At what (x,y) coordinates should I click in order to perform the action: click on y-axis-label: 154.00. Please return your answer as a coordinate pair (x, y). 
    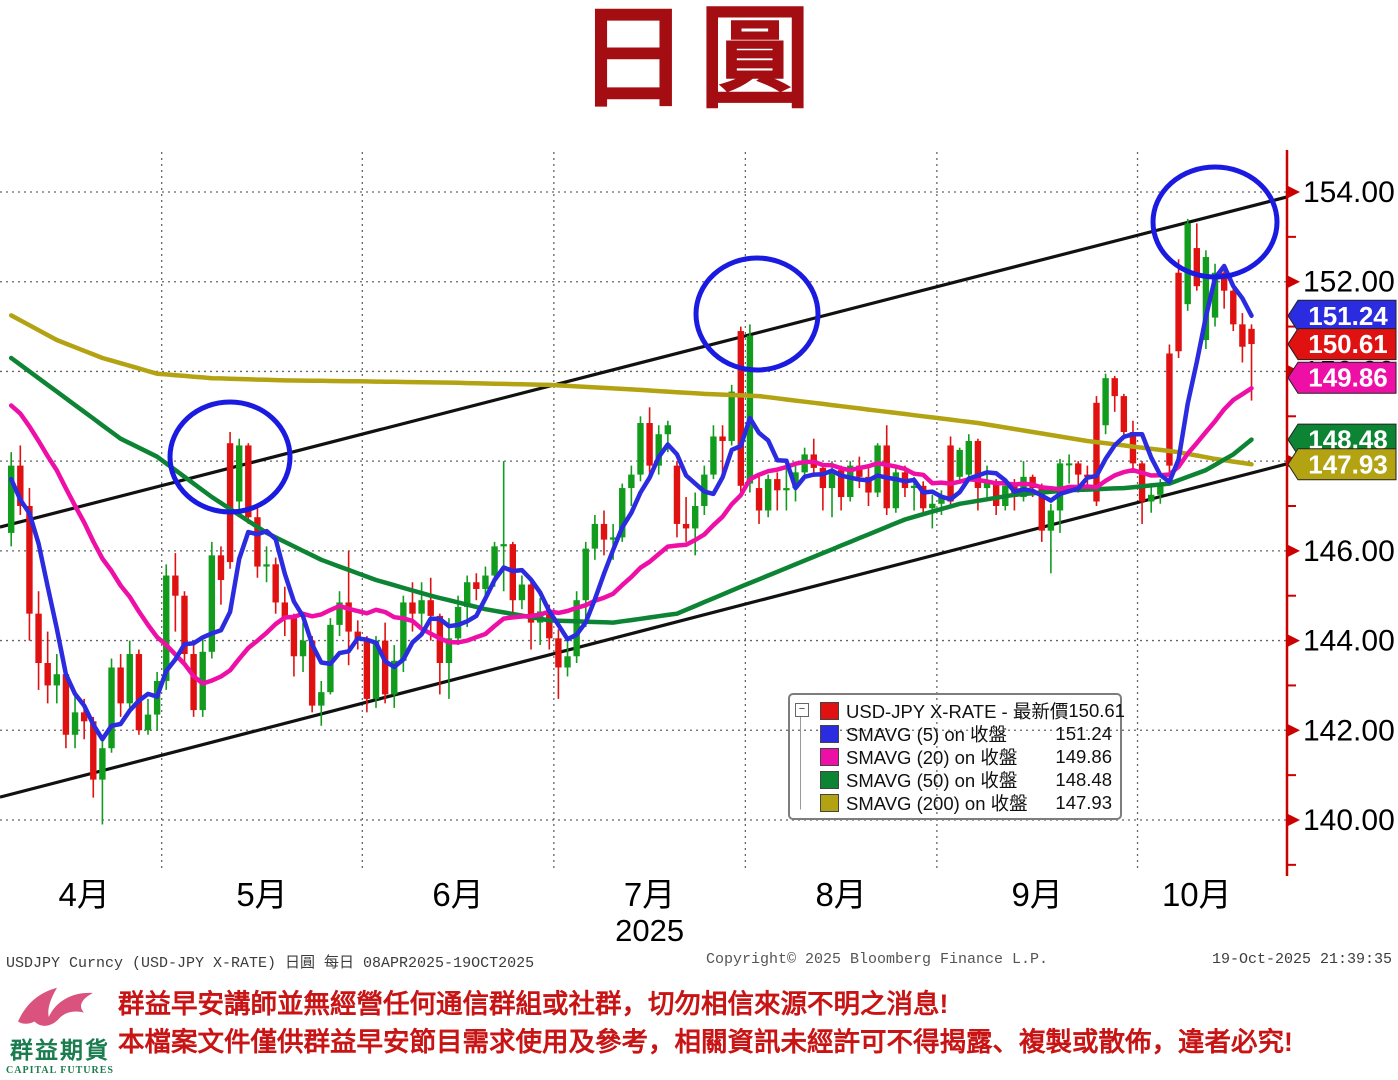
    Looking at the image, I should click on (1349, 192).